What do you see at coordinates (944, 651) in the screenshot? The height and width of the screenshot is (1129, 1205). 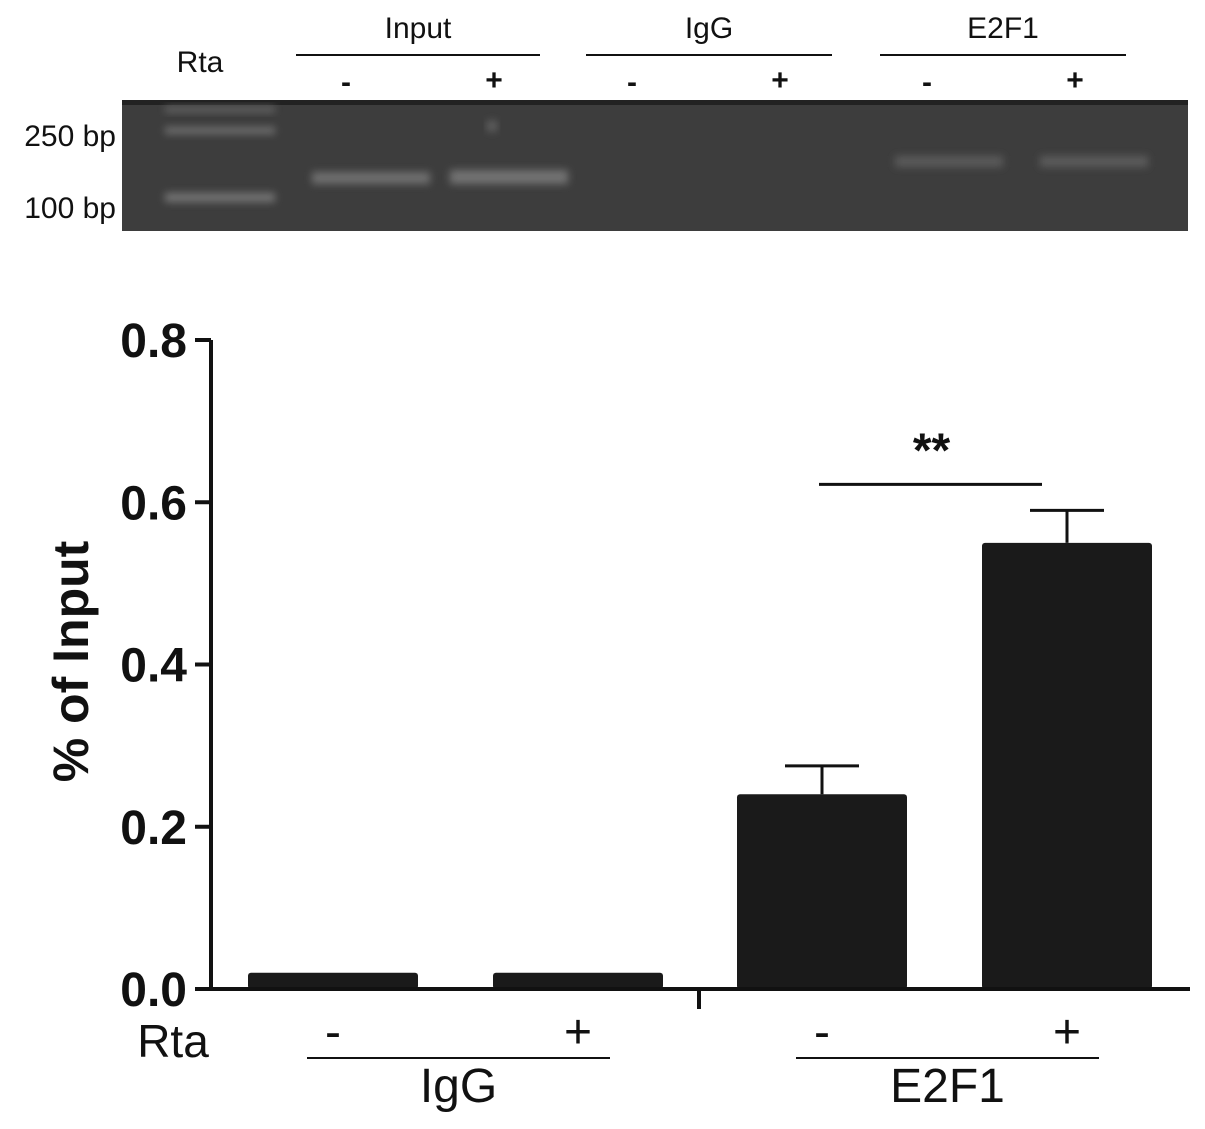 I see `error-bars` at bounding box center [944, 651].